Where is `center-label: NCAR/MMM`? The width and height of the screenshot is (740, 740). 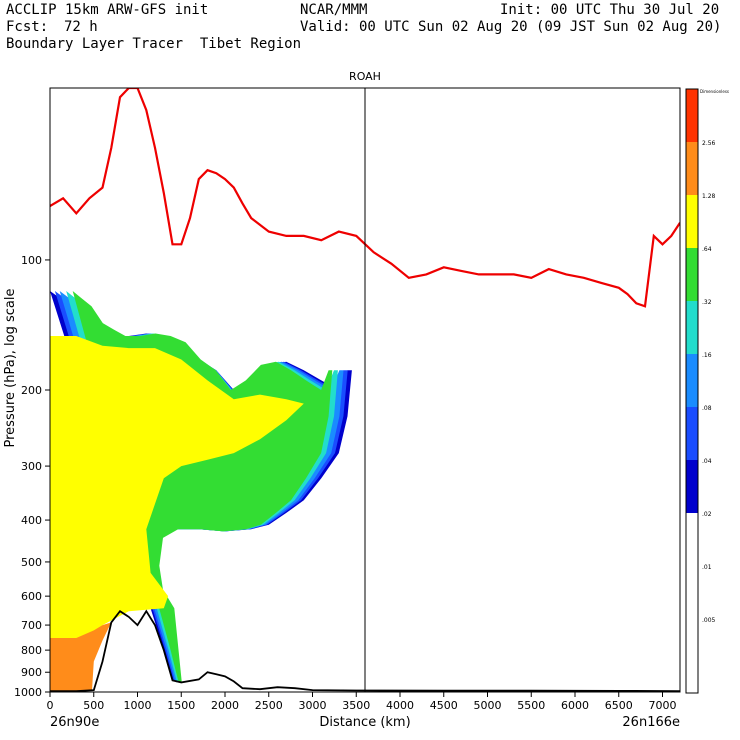
center-label: NCAR/MMM is located at coordinates (334, 10).